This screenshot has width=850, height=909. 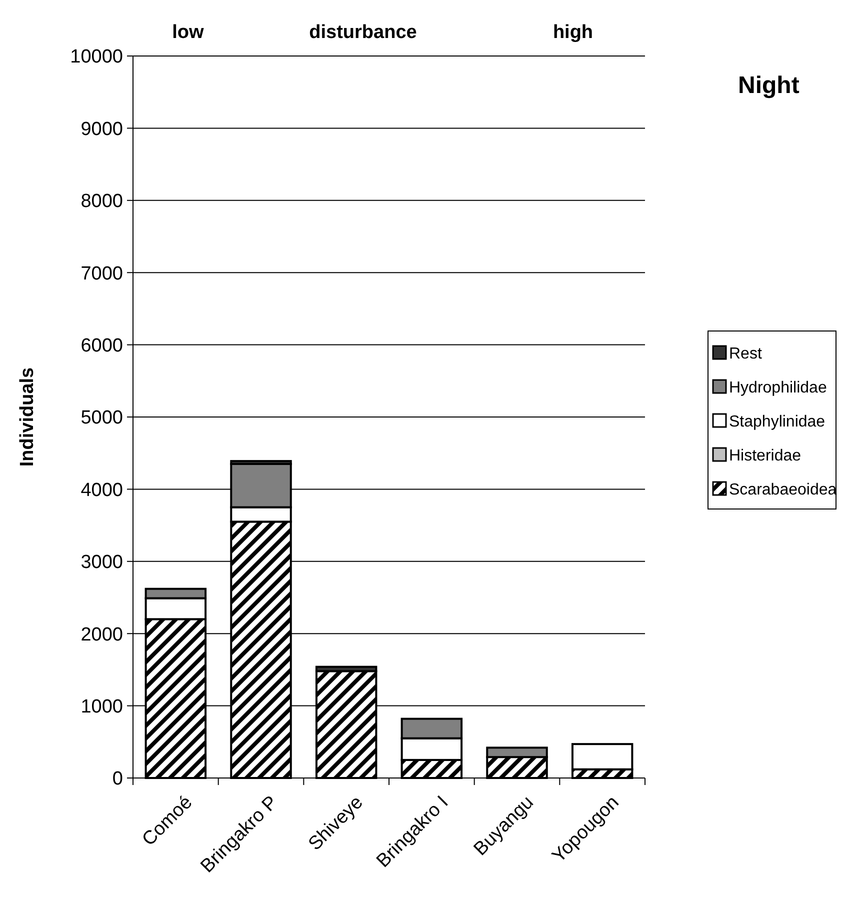 What do you see at coordinates (117, 779) in the screenshot?
I see `y-tick-label: 0` at bounding box center [117, 779].